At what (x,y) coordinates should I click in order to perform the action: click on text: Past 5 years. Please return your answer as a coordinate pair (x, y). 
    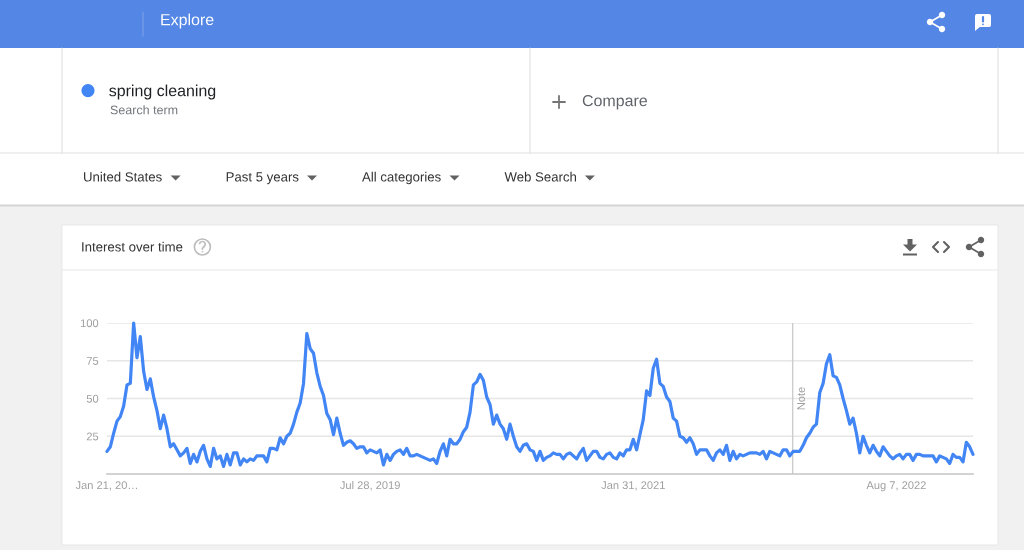
    Looking at the image, I should click on (262, 178).